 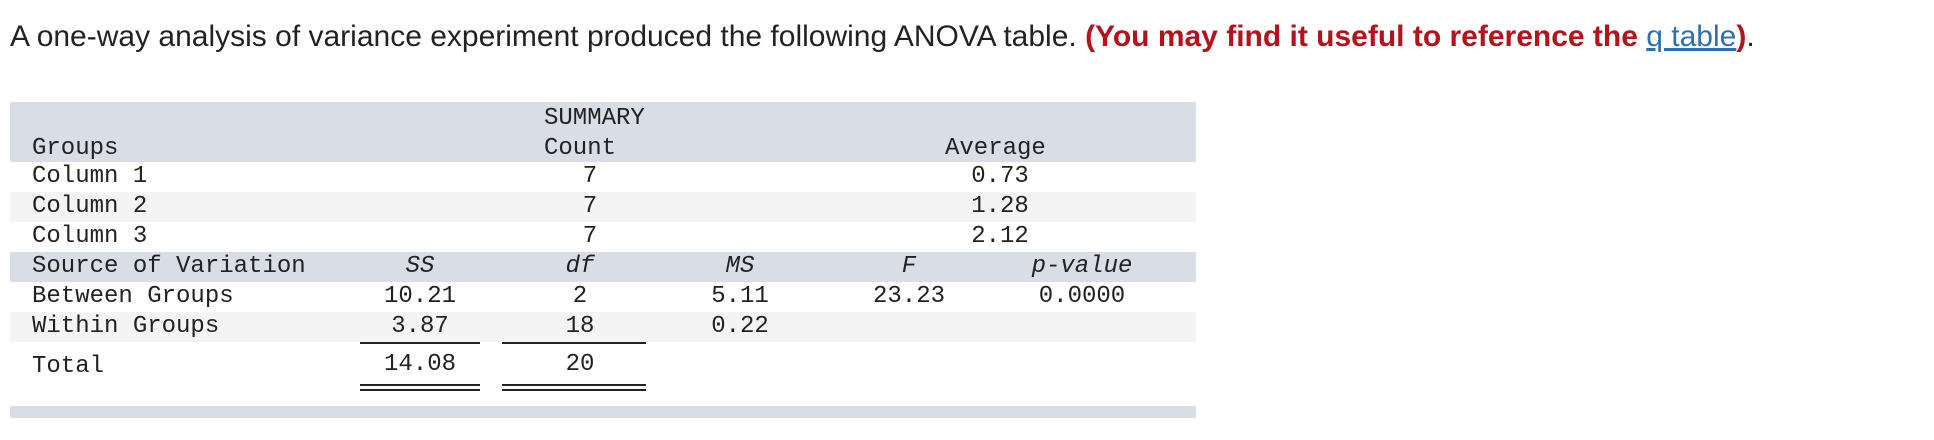 I want to click on df-total: 20, so click(x=580, y=364).